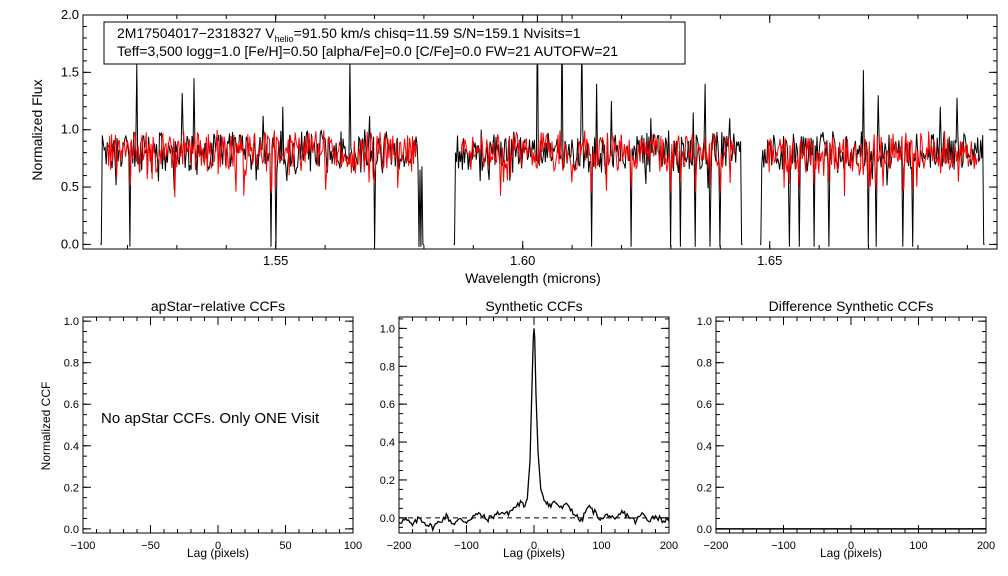 Image resolution: width=1008 pixels, height=576 pixels. What do you see at coordinates (284, 39) in the screenshot?
I see `info-line1-sub: helio` at bounding box center [284, 39].